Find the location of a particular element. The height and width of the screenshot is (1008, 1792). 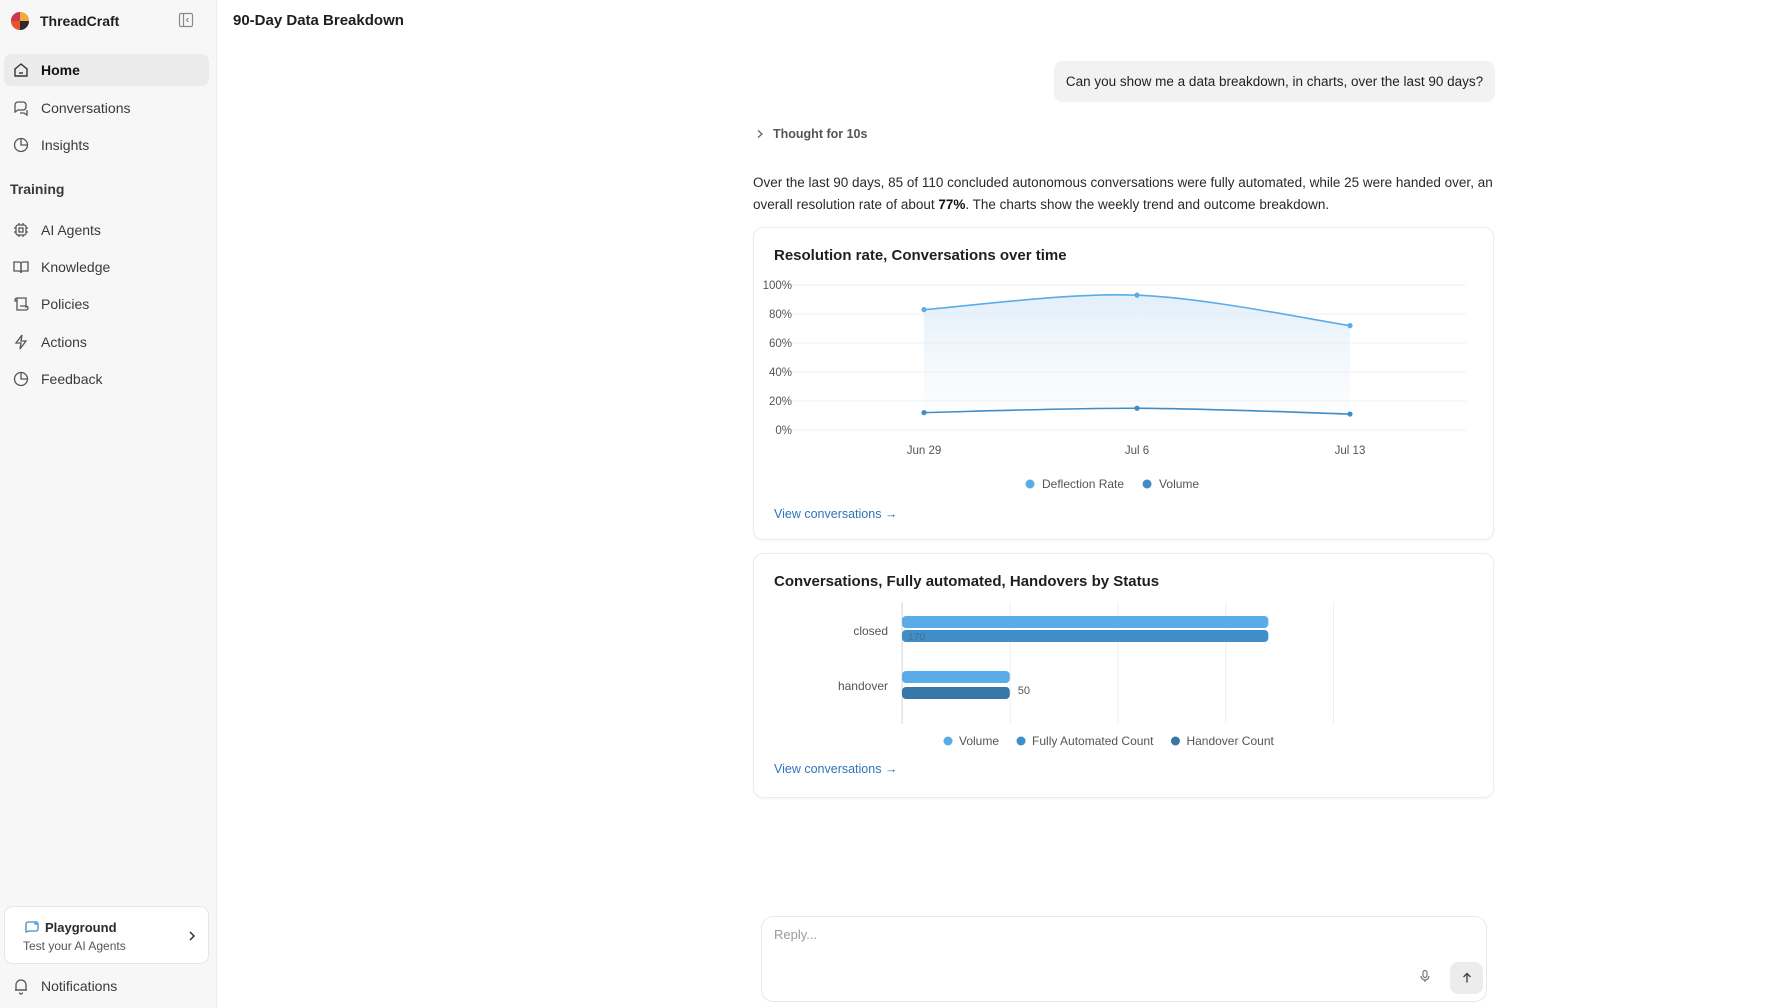

section-label-training: Training is located at coordinates (37, 189).